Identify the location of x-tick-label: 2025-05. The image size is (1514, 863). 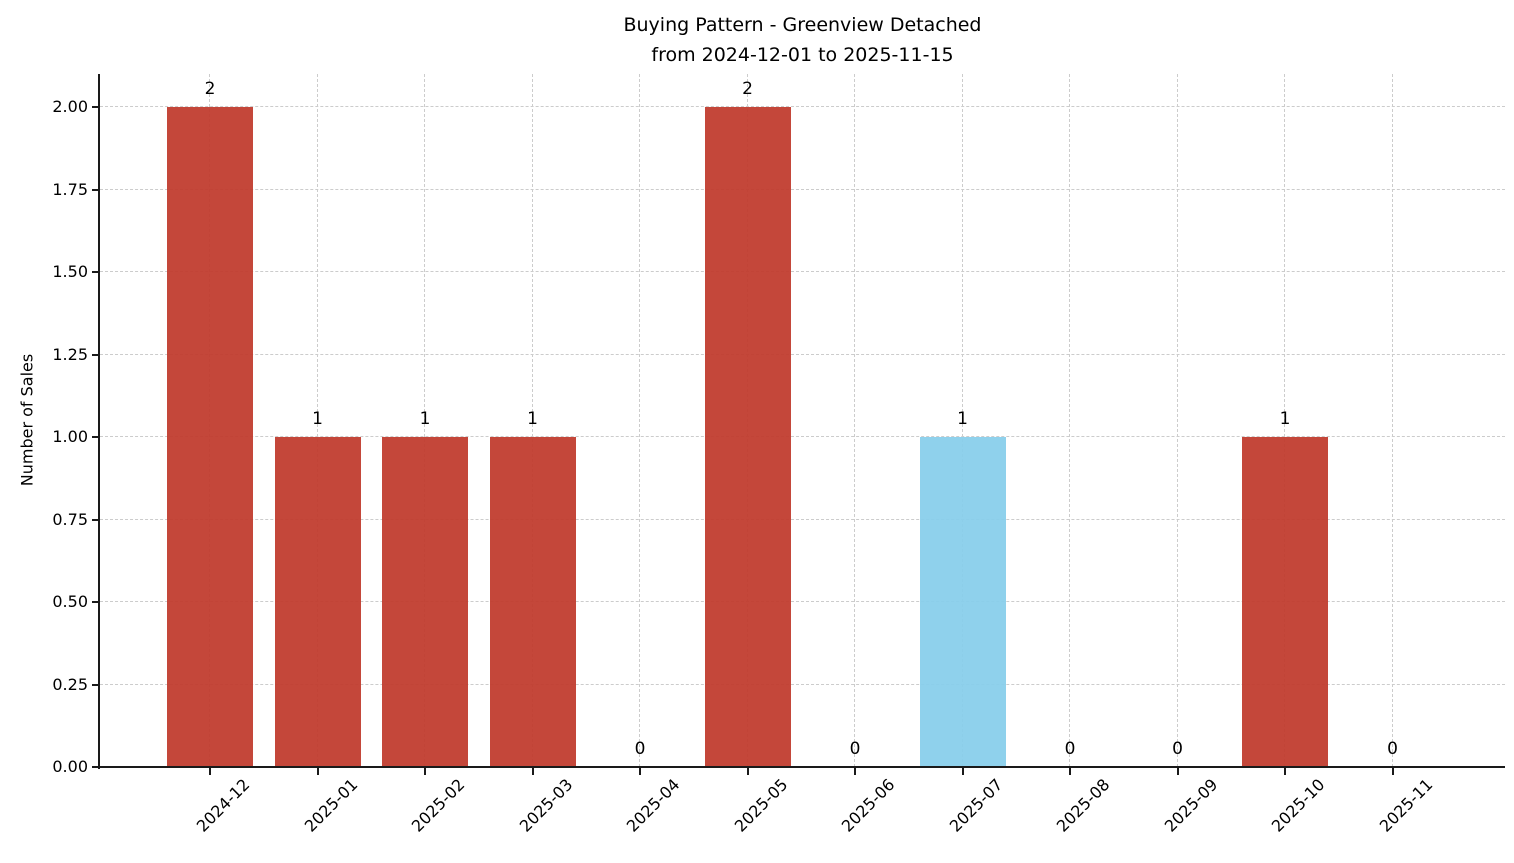
(760, 805).